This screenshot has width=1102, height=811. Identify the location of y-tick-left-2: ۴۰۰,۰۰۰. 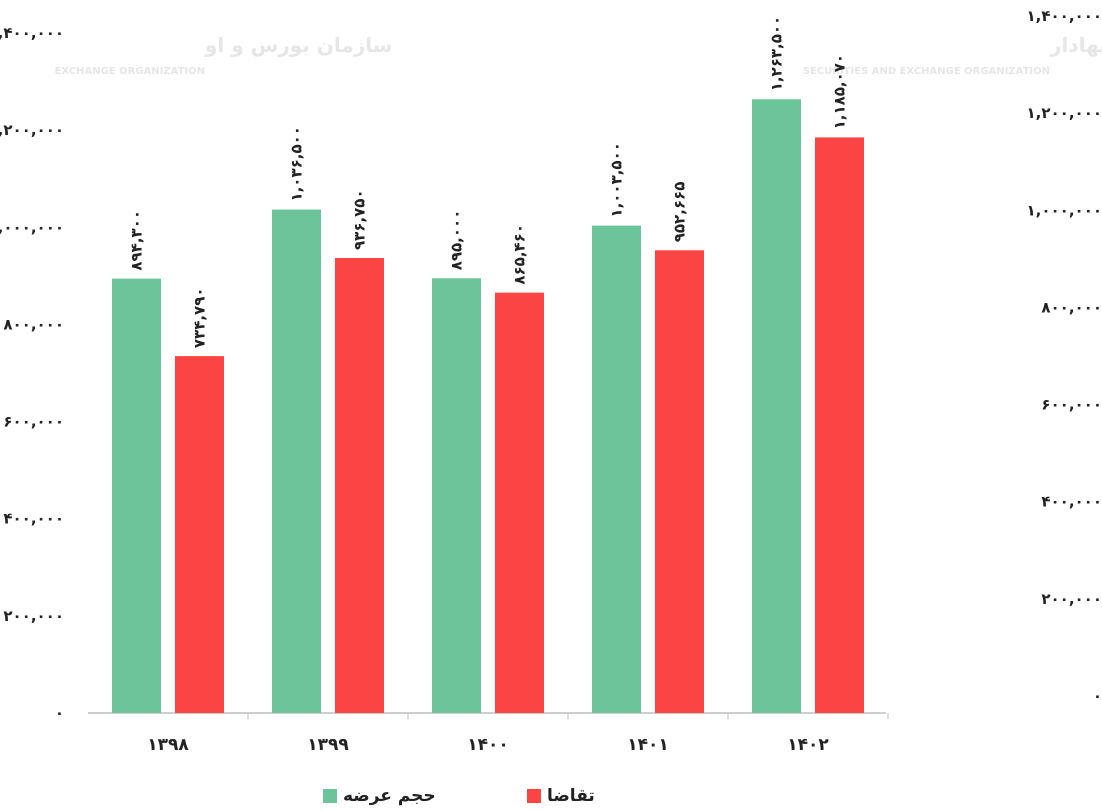
(33, 519).